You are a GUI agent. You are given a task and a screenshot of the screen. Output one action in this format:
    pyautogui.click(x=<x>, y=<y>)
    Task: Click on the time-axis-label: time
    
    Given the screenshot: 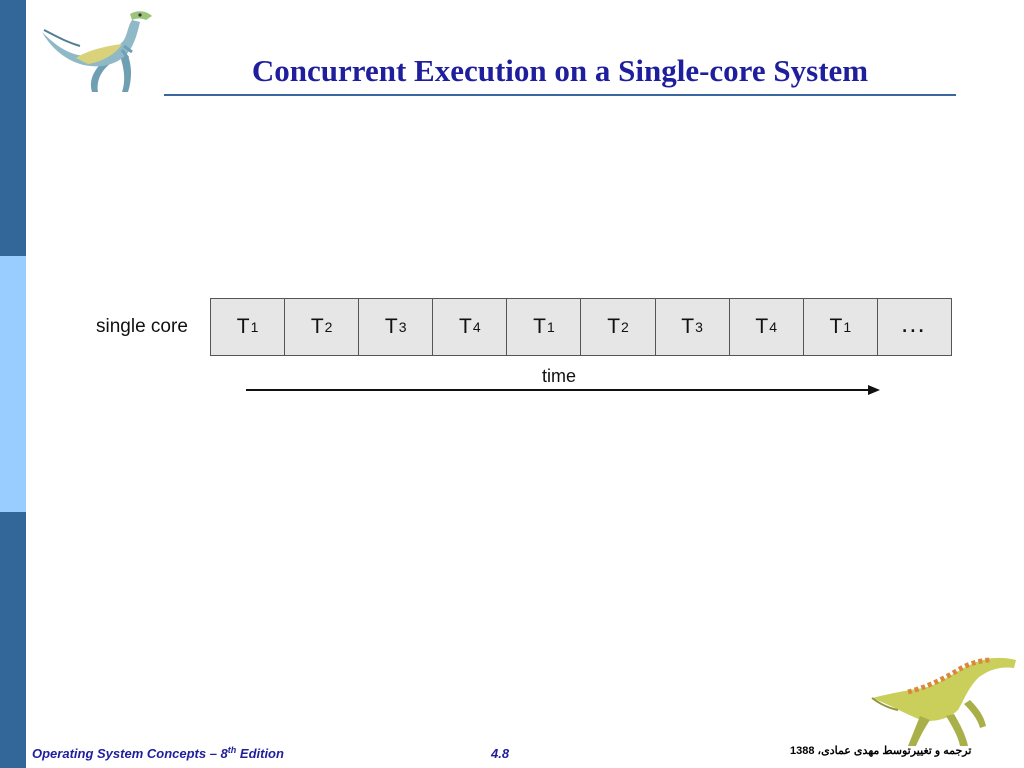 What is the action you would take?
    pyautogui.click(x=559, y=376)
    